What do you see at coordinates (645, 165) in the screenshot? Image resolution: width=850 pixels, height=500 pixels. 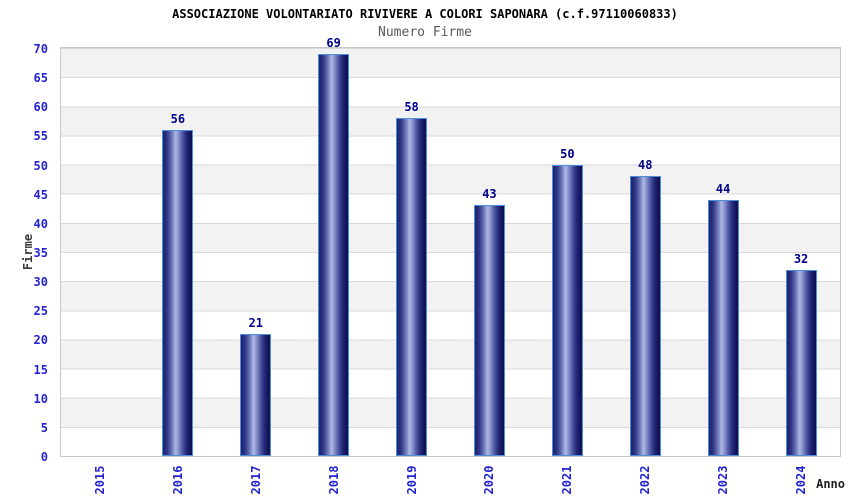 I see `bar-value-label: 48` at bounding box center [645, 165].